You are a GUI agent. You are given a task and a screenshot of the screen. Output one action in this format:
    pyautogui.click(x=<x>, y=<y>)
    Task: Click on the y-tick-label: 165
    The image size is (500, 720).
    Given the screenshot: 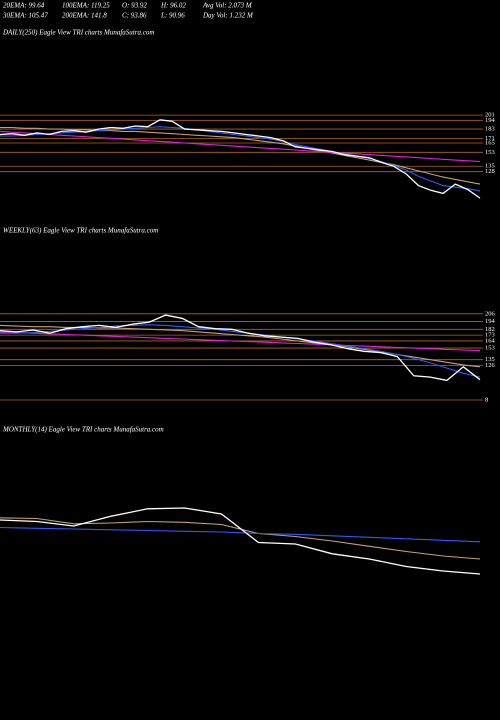 What is the action you would take?
    pyautogui.click(x=490, y=142)
    